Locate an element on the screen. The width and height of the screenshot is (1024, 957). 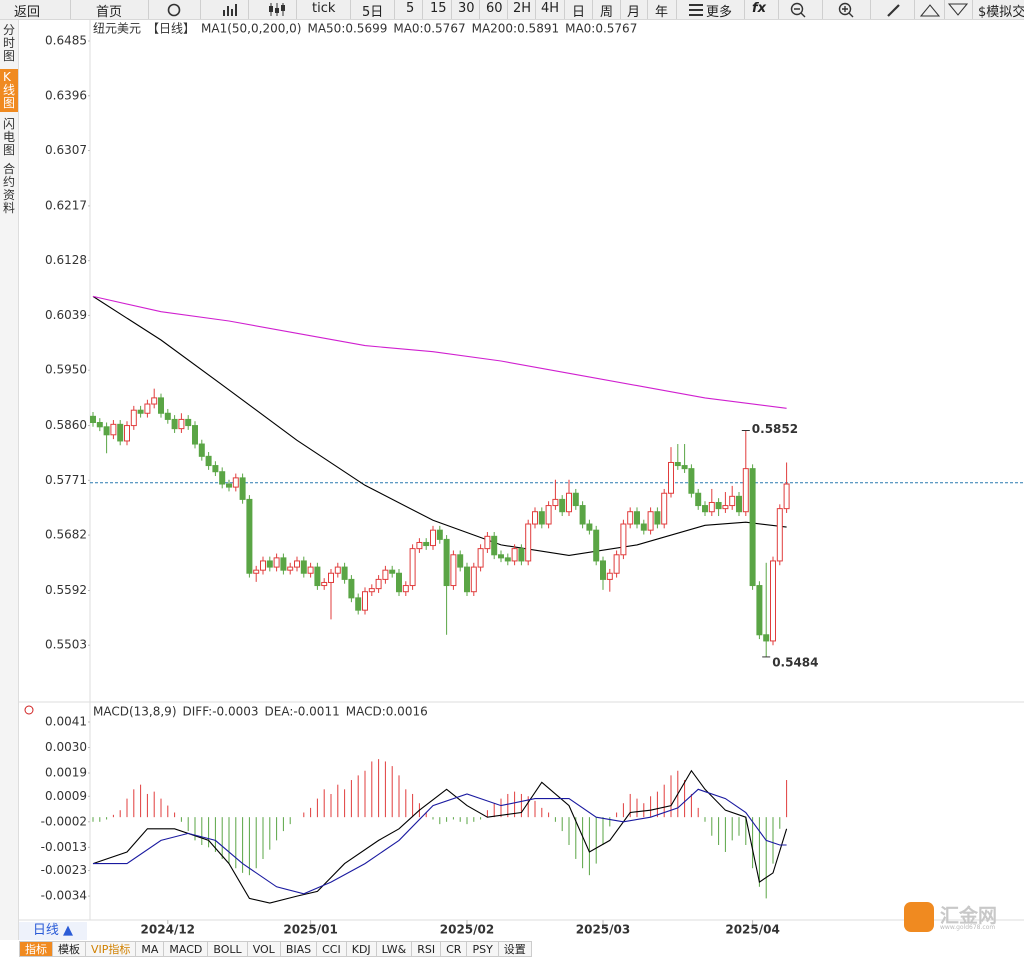
indicator-tab: 设置 is located at coordinates (515, 949).